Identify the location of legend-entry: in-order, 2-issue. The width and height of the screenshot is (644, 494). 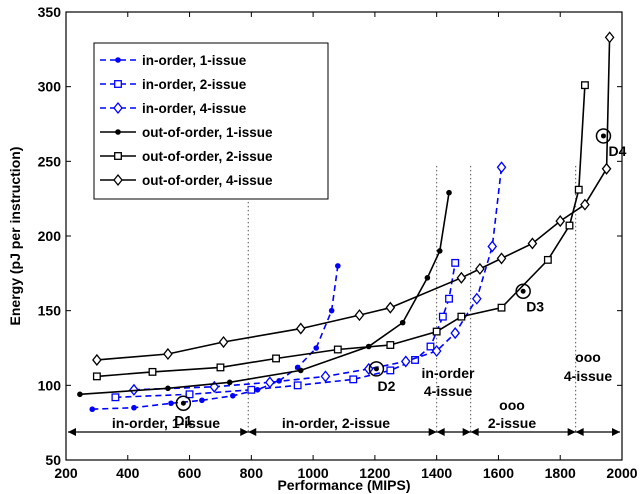
(194, 84).